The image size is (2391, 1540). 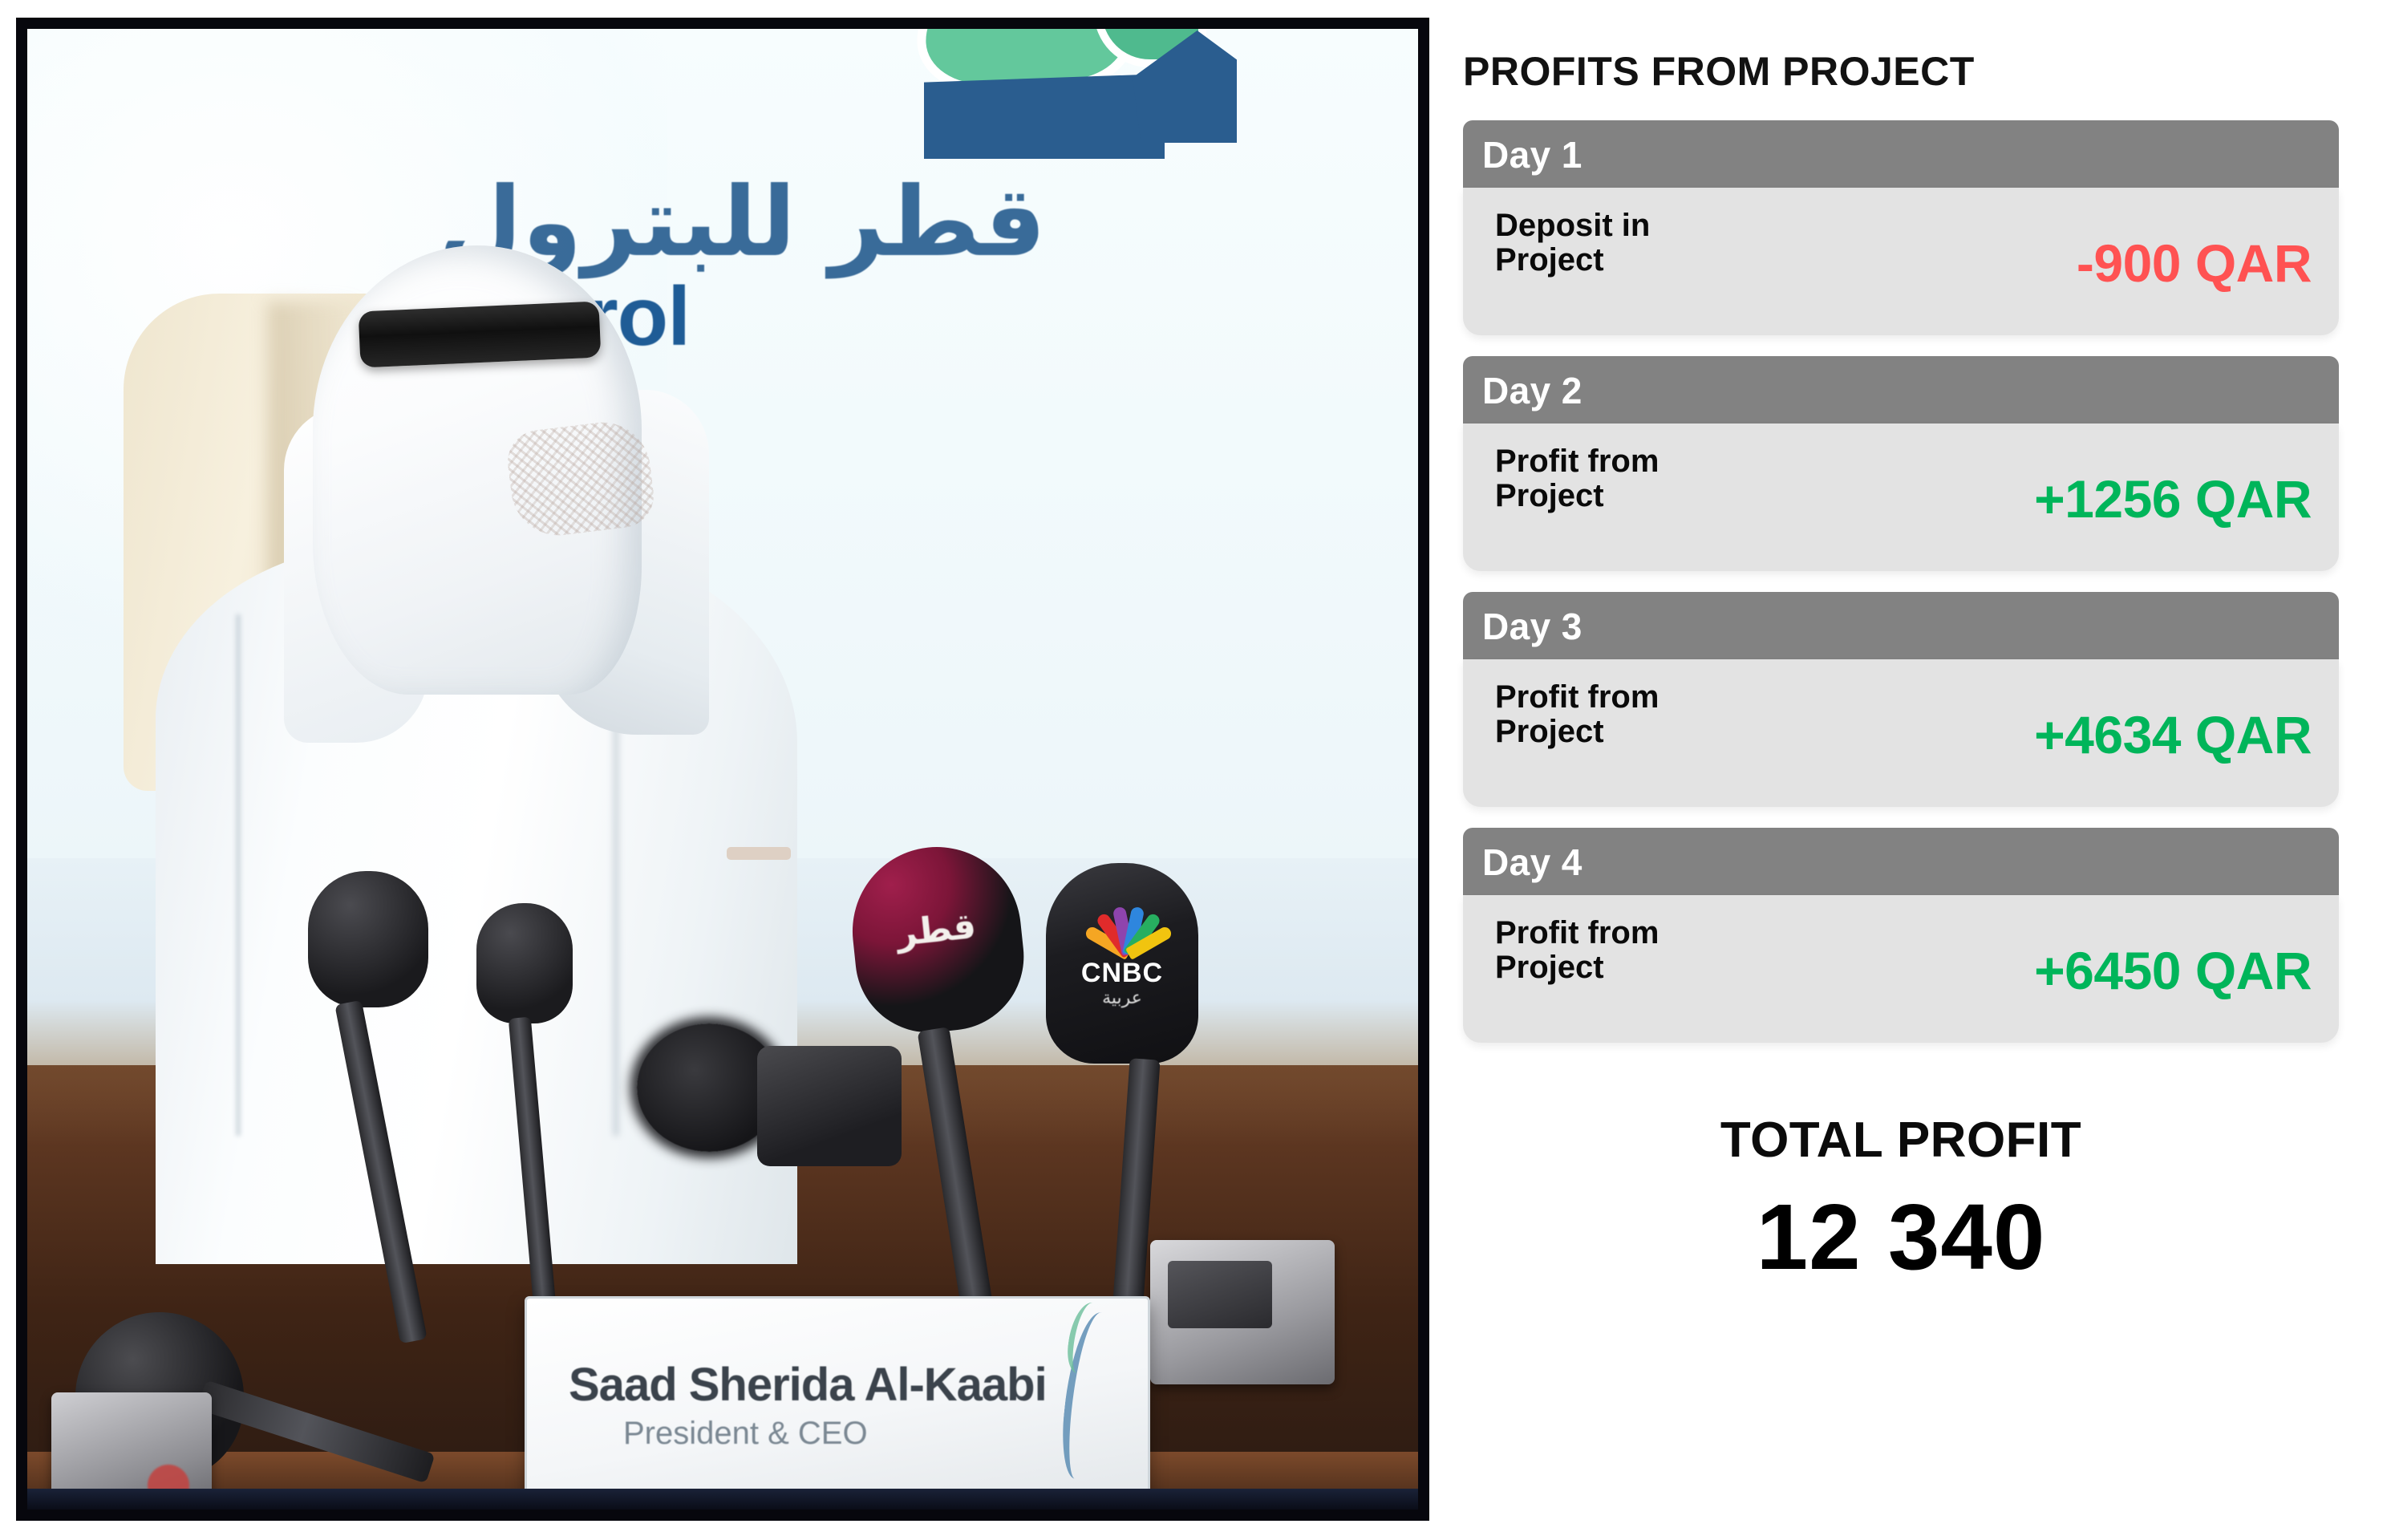 What do you see at coordinates (1122, 998) in the screenshot?
I see `mic-cnbc-sublabel: عربية` at bounding box center [1122, 998].